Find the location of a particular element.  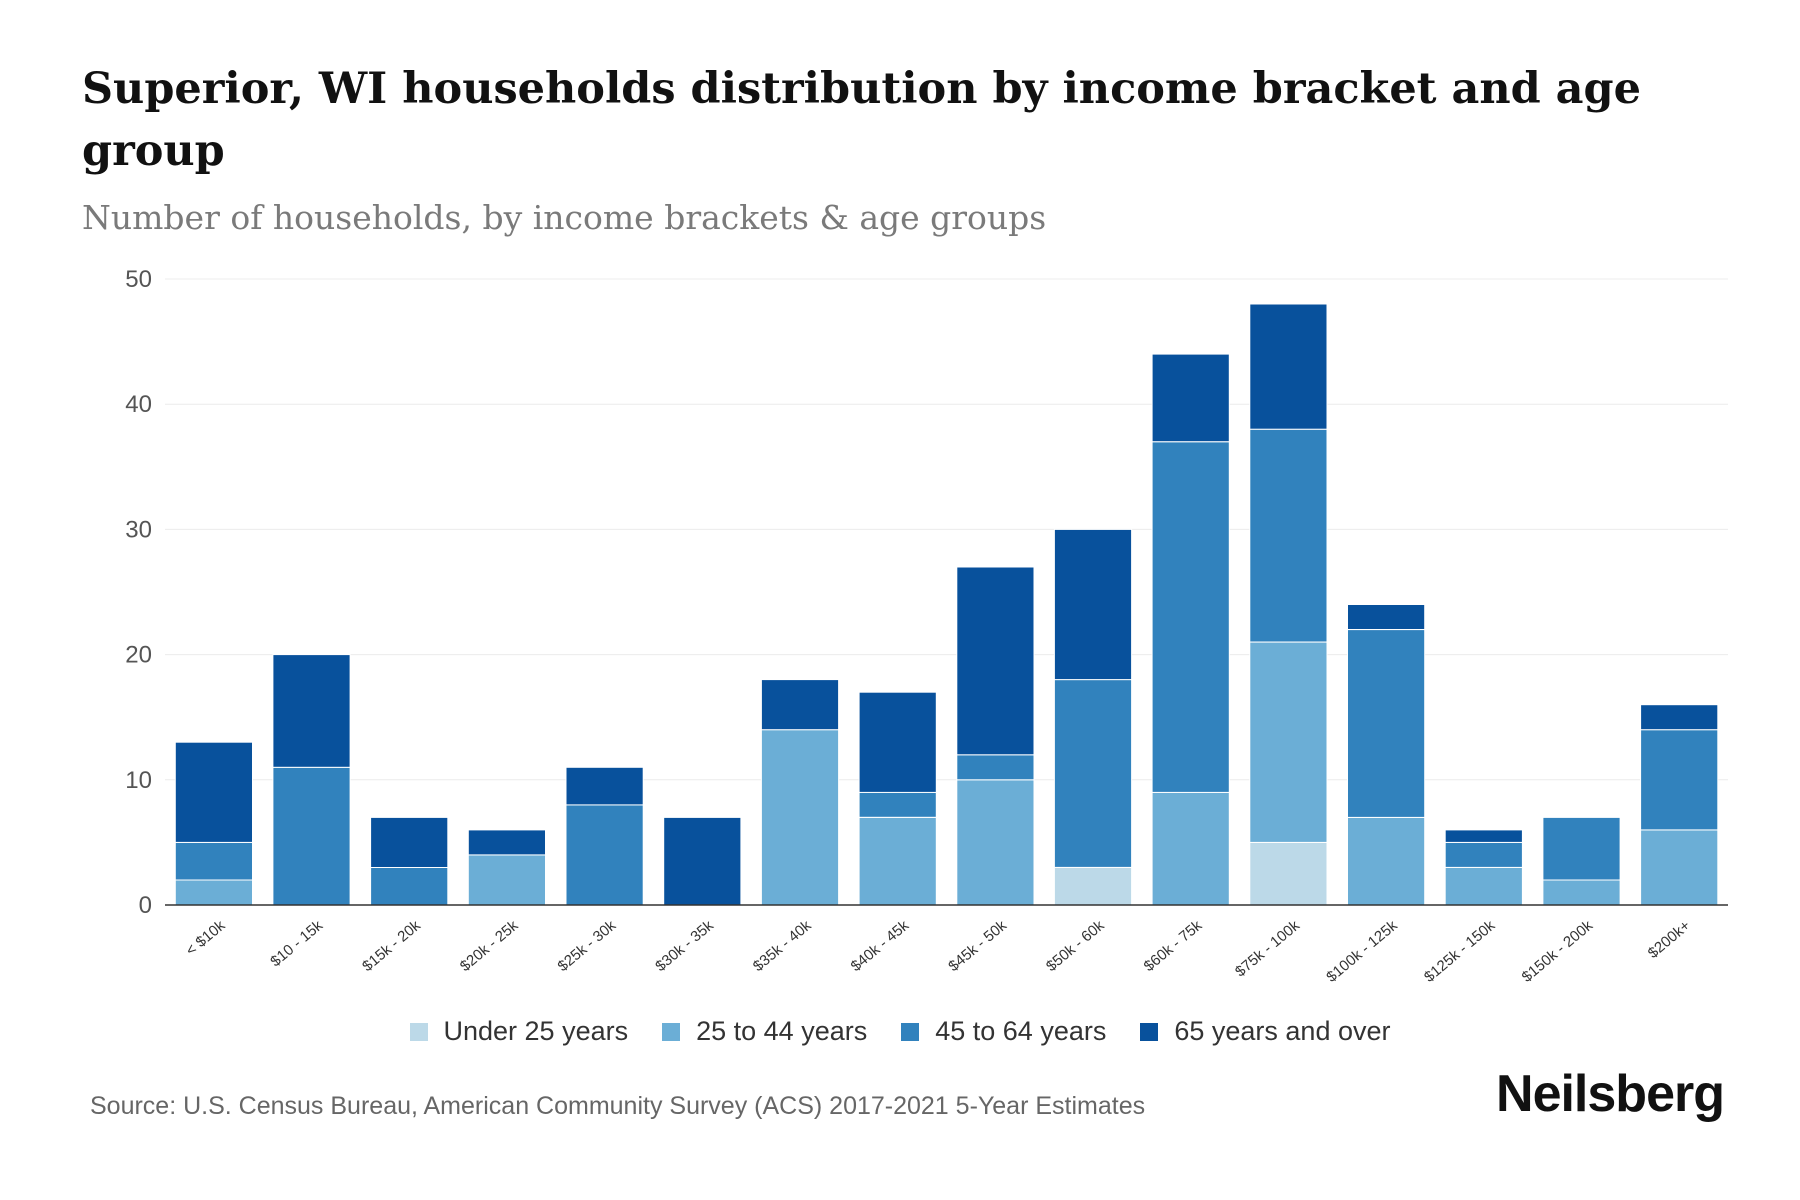

x-tick-label: $40k - 45k is located at coordinates (880, 946).